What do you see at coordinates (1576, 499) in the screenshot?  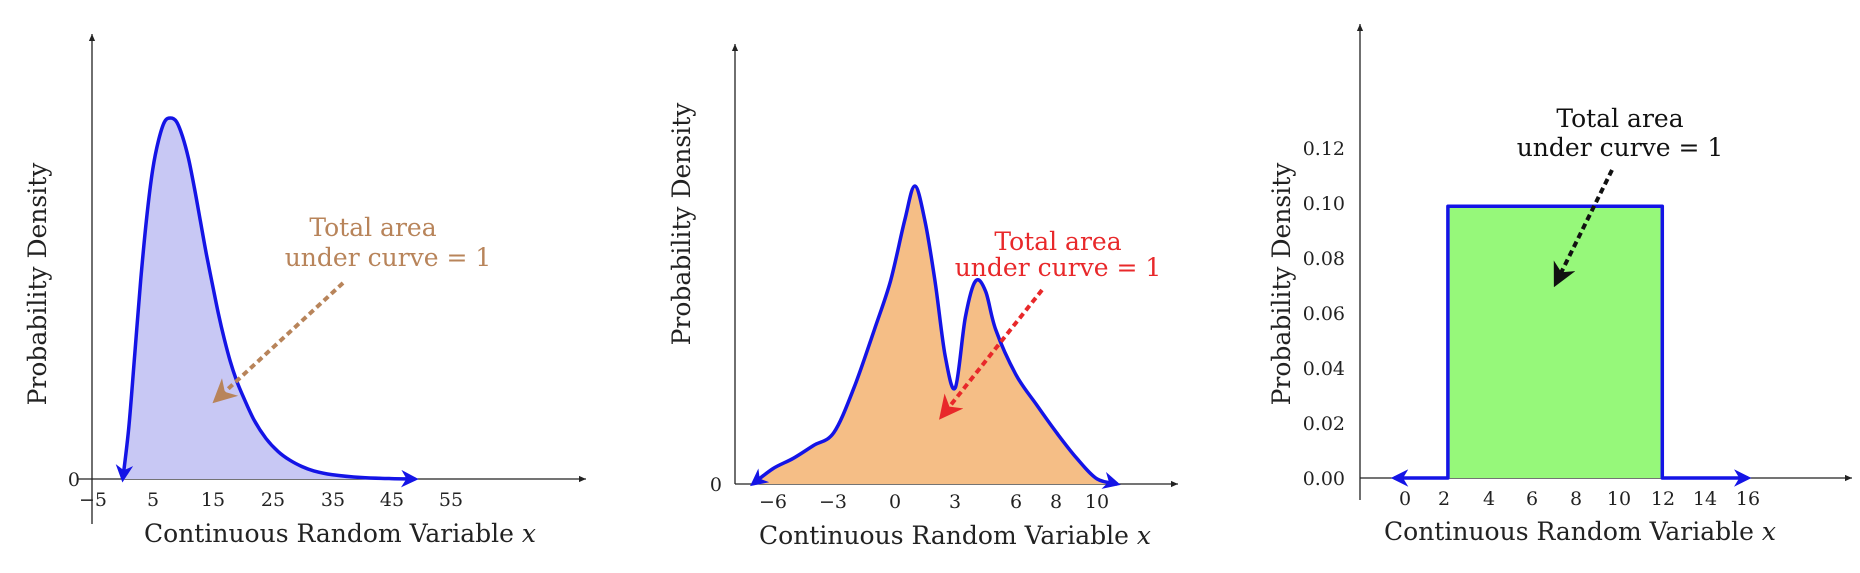 I see `chart-3-x-tick: 8` at bounding box center [1576, 499].